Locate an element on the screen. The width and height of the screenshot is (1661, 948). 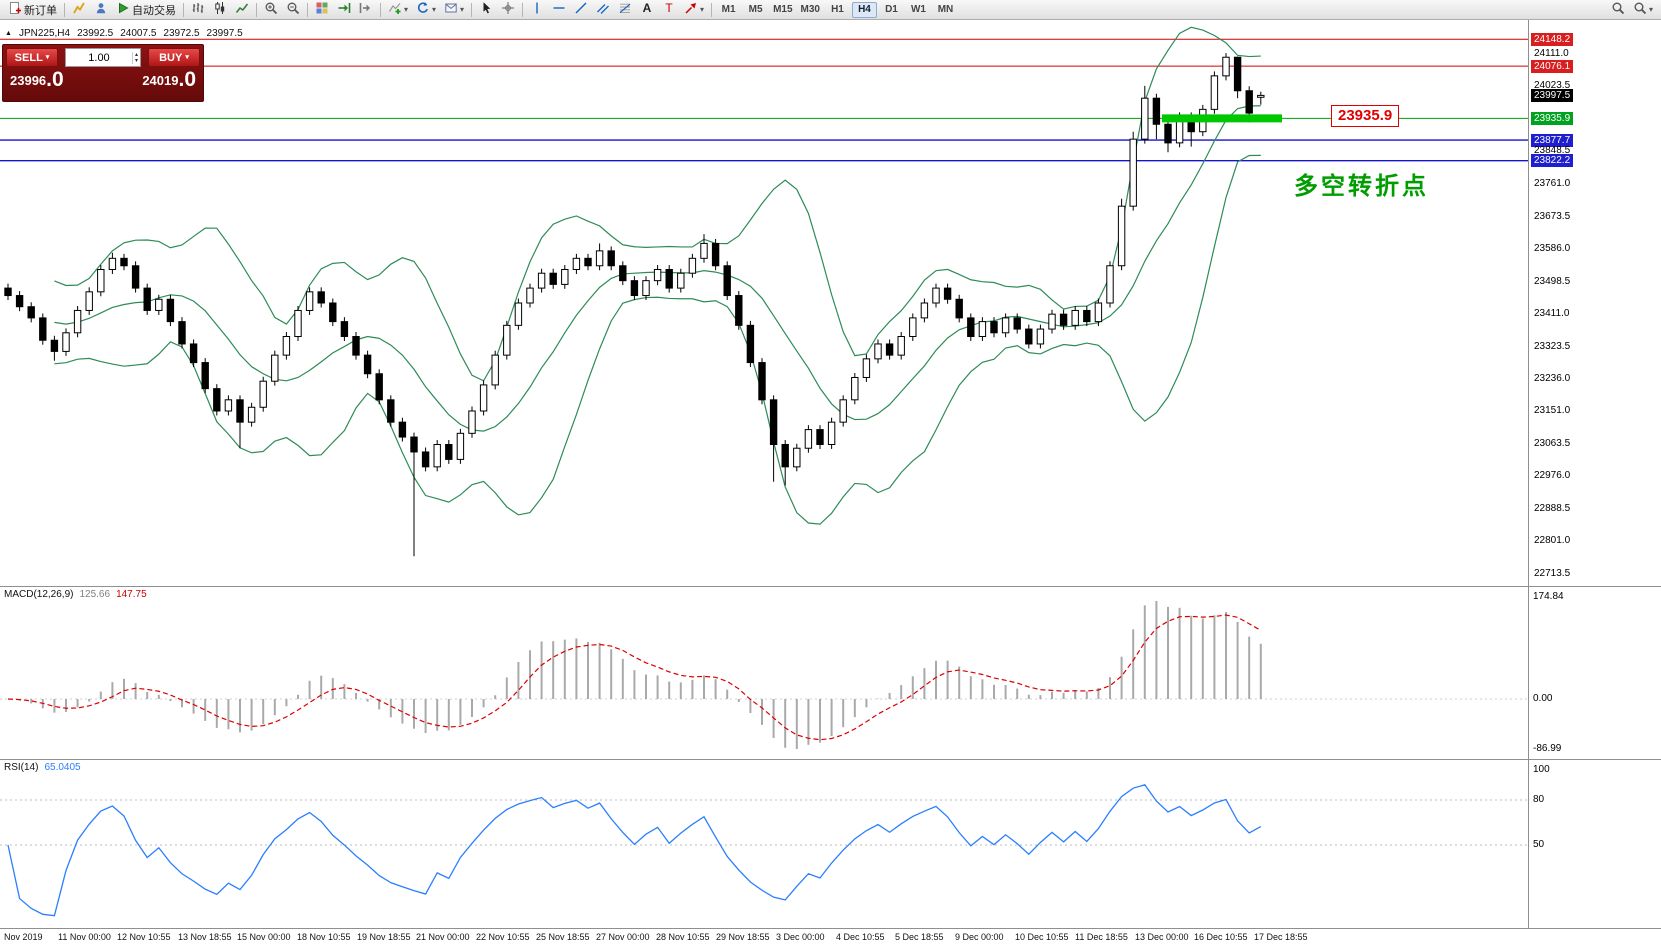
chart-shift-button is located at coordinates (366, 10).